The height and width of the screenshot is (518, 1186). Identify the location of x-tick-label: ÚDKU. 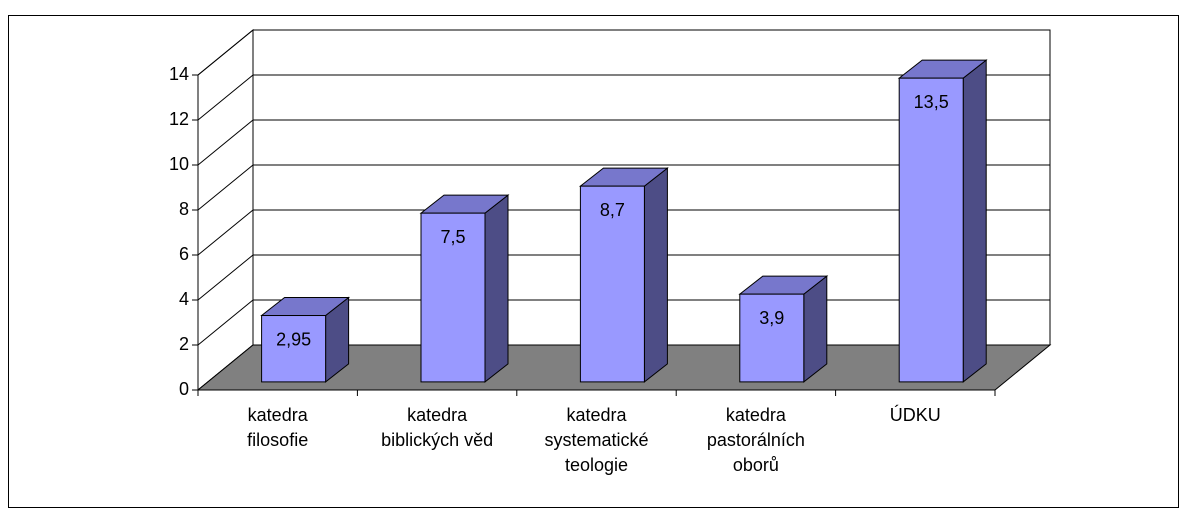
(915, 414).